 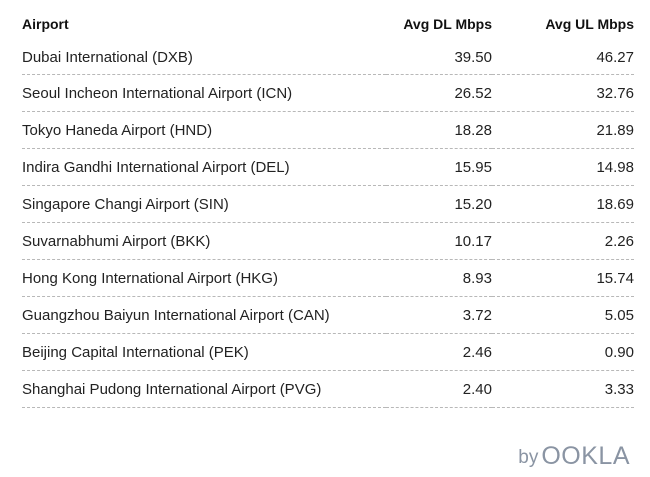 I want to click on table-row: Suvarnabhumi Airport (BKK) 10.17 2.26, so click(x=328, y=241).